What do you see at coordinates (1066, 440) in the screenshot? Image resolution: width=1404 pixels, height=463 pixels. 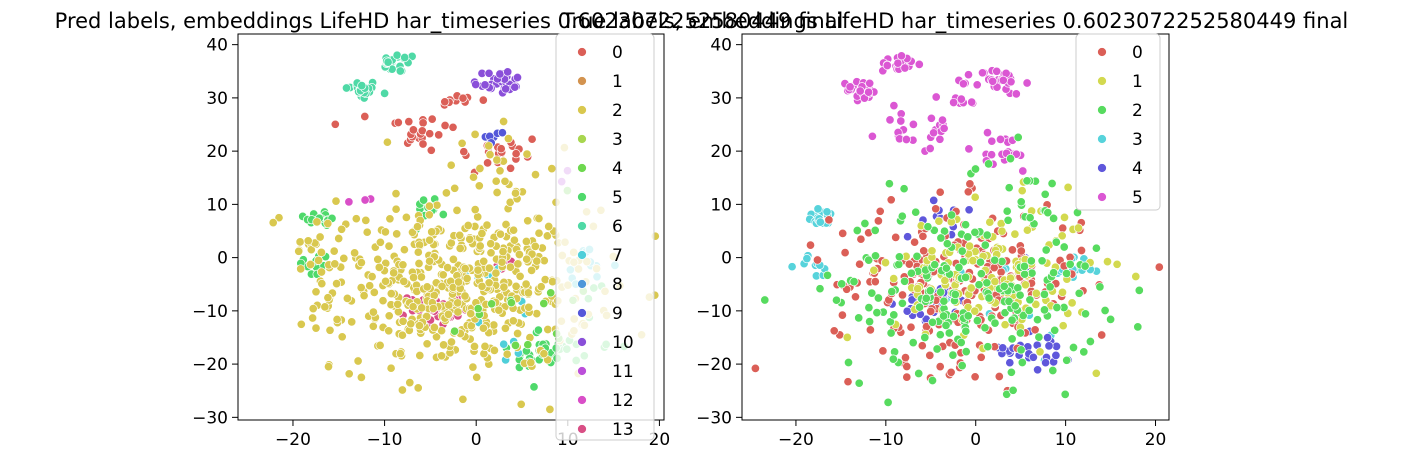 I see `x-tick-label: 10` at bounding box center [1066, 440].